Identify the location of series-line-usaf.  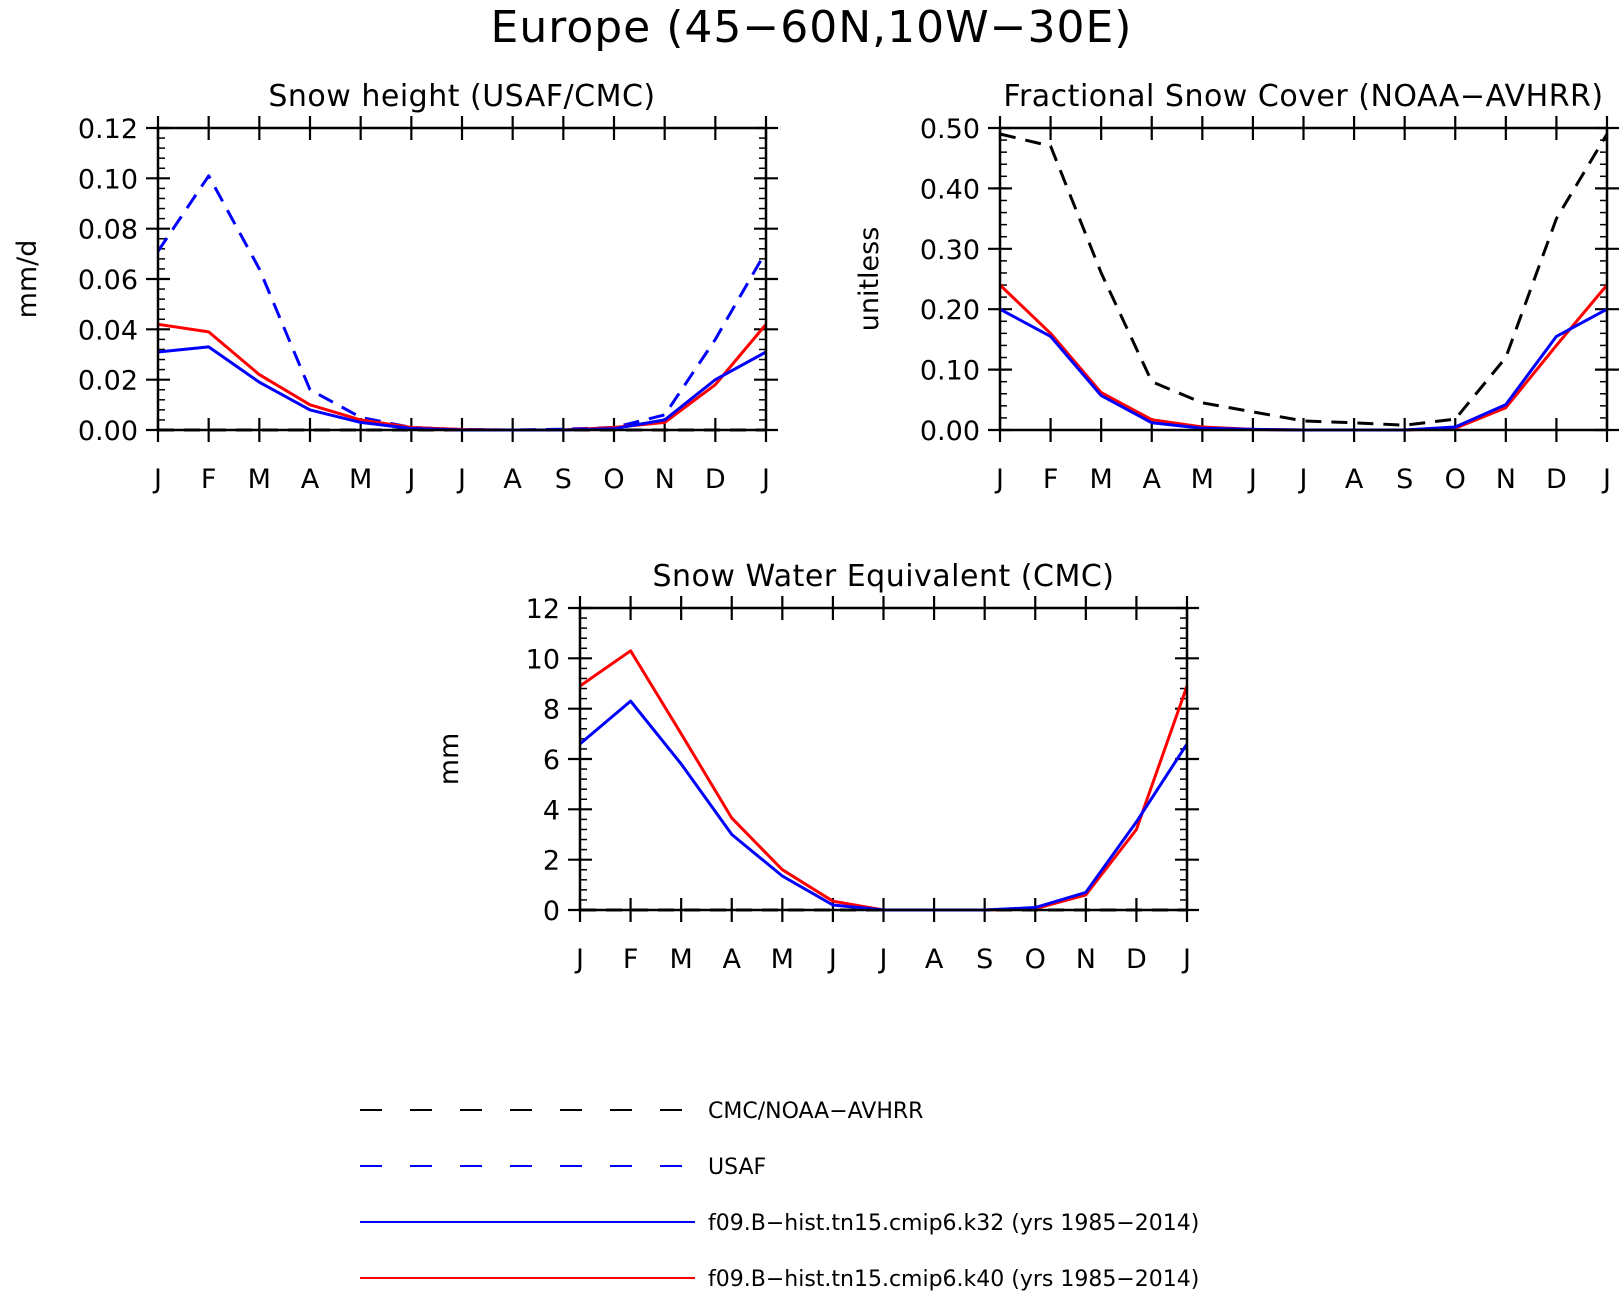
(462, 303).